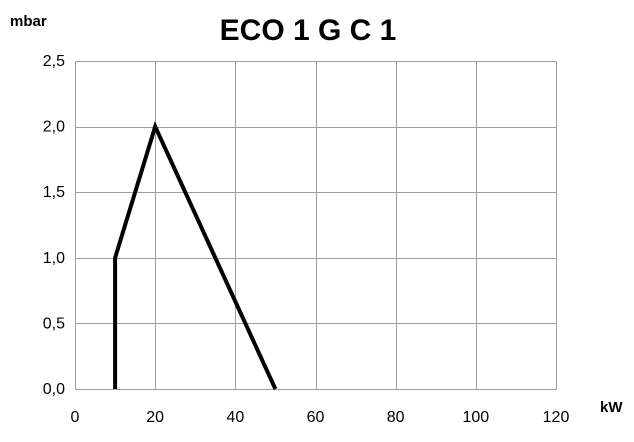 This screenshot has width=634, height=442. What do you see at coordinates (54, 258) in the screenshot?
I see `y-tick-label: 1,0` at bounding box center [54, 258].